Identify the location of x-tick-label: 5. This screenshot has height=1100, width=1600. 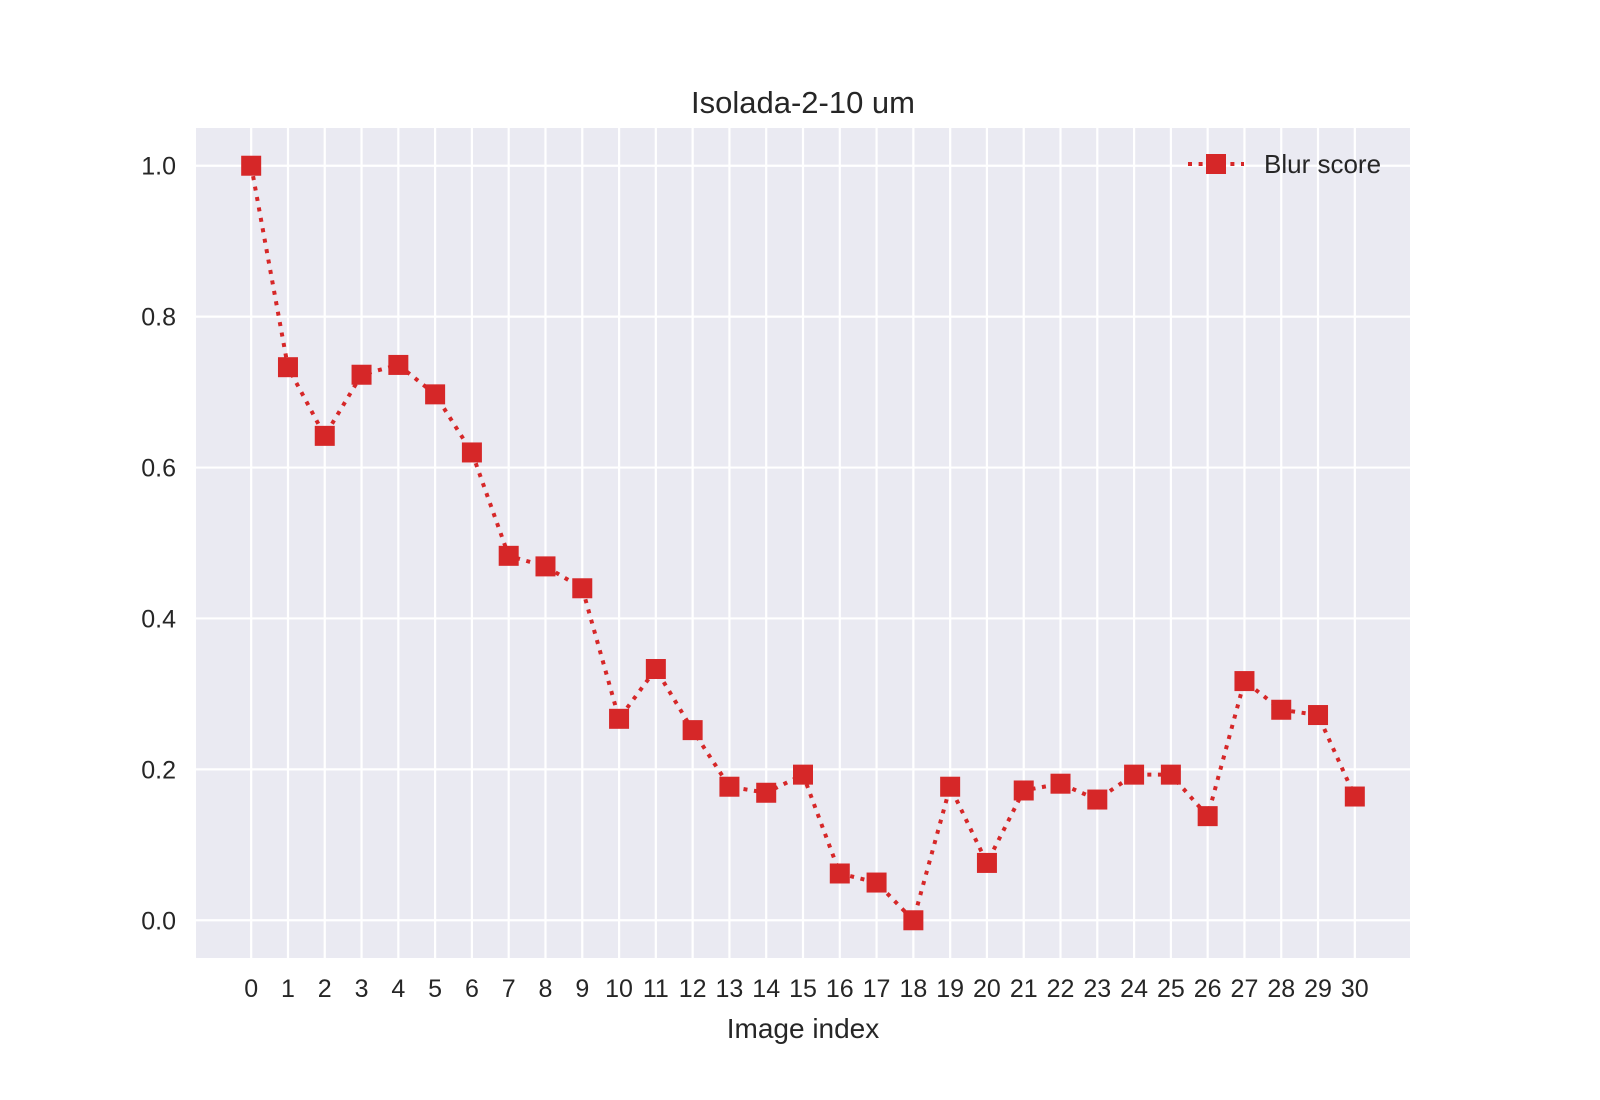
(435, 989).